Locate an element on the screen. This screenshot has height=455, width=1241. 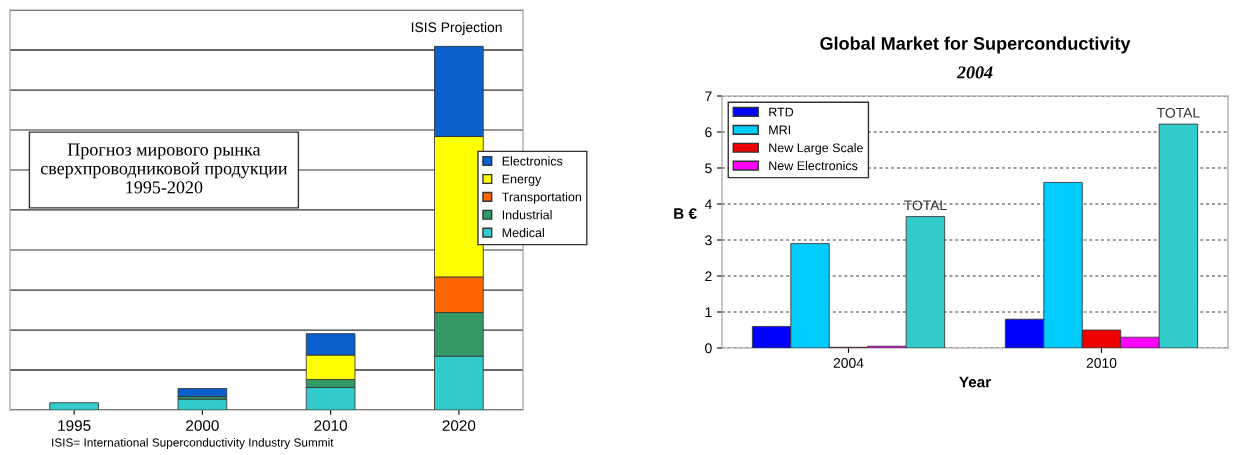
legend-label: New Electronics is located at coordinates (813, 165).